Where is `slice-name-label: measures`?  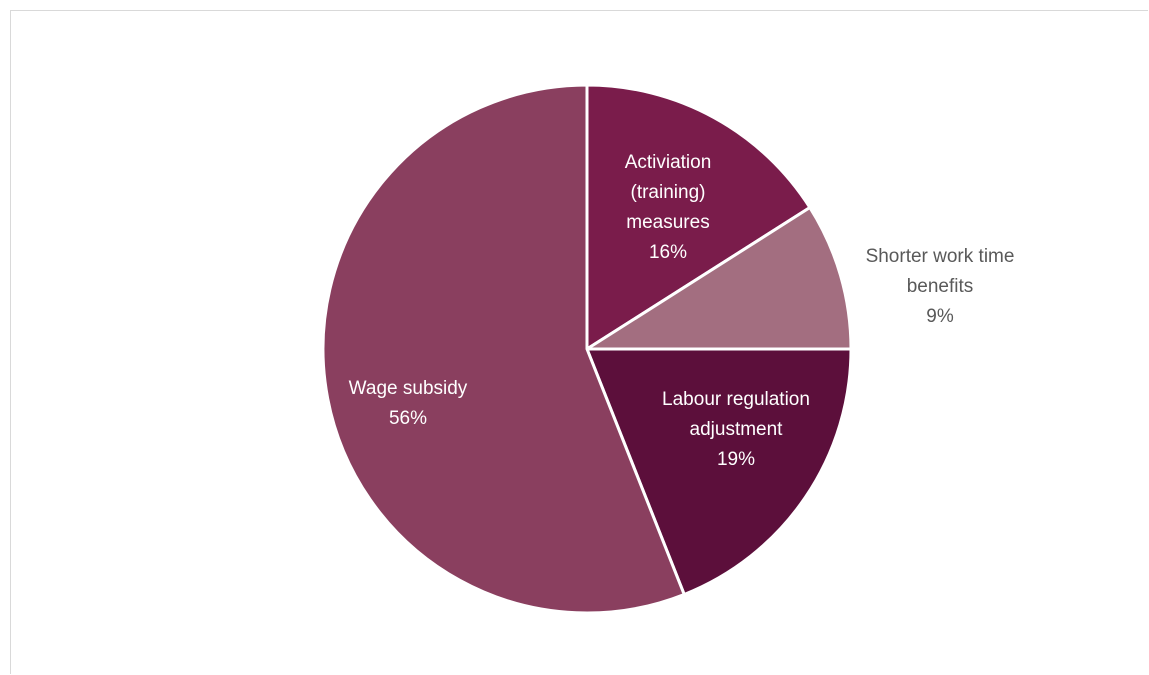 slice-name-label: measures is located at coordinates (667, 222).